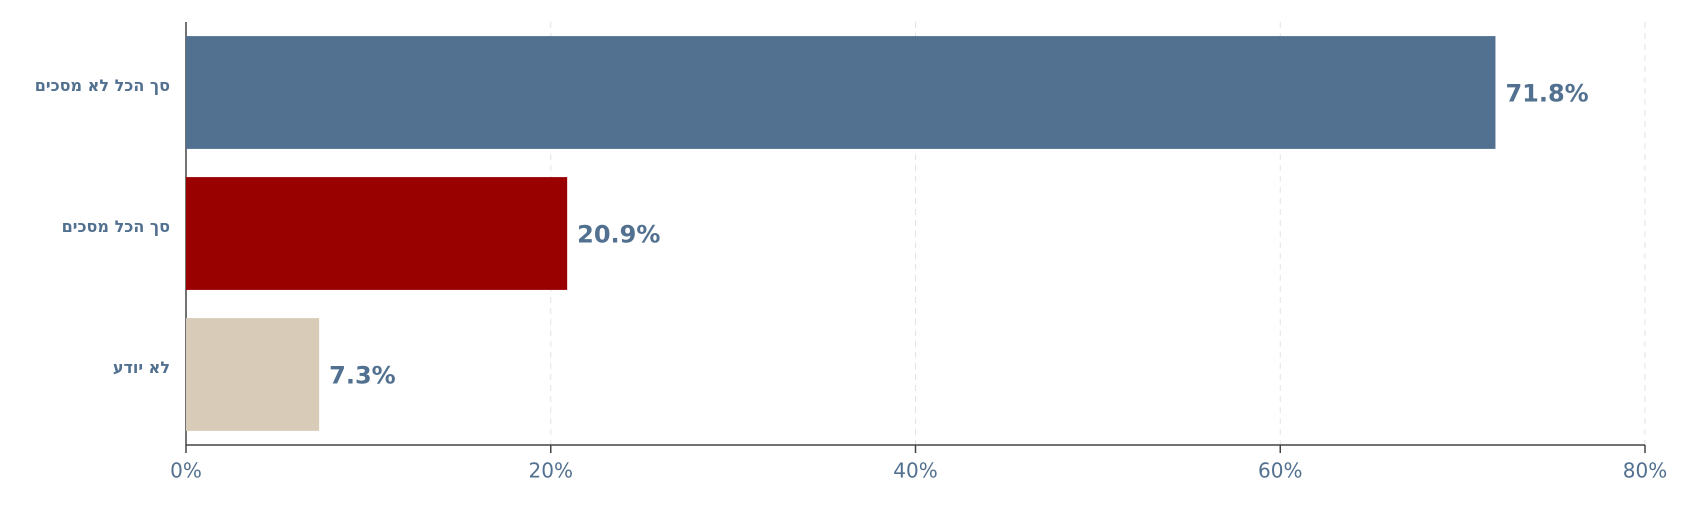 This screenshot has width=1697, height=524. What do you see at coordinates (618, 235) in the screenshot?
I see `value-label: 20.9%` at bounding box center [618, 235].